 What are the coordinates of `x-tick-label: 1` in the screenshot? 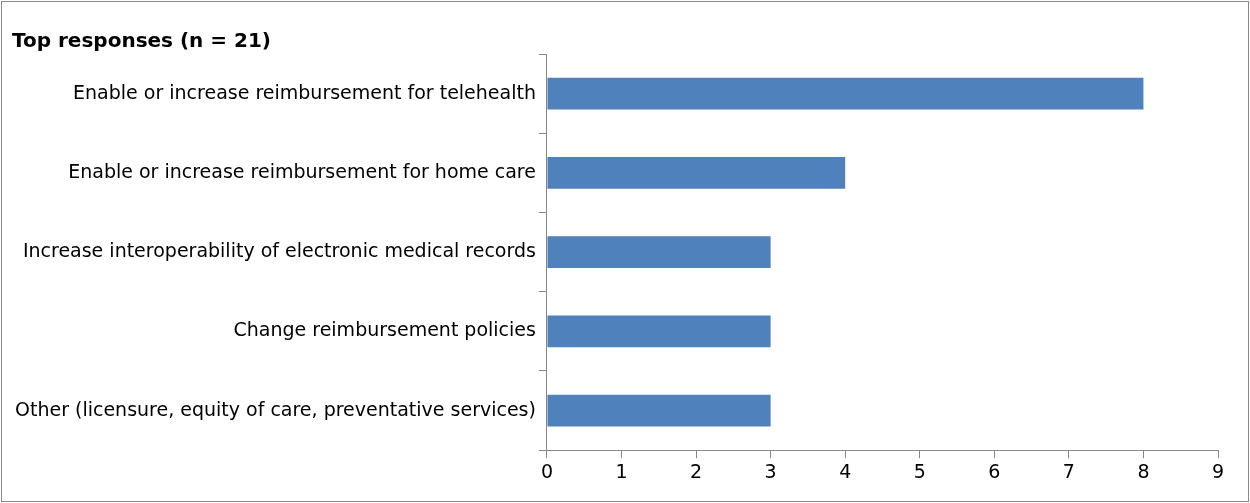 It's located at (621, 470).